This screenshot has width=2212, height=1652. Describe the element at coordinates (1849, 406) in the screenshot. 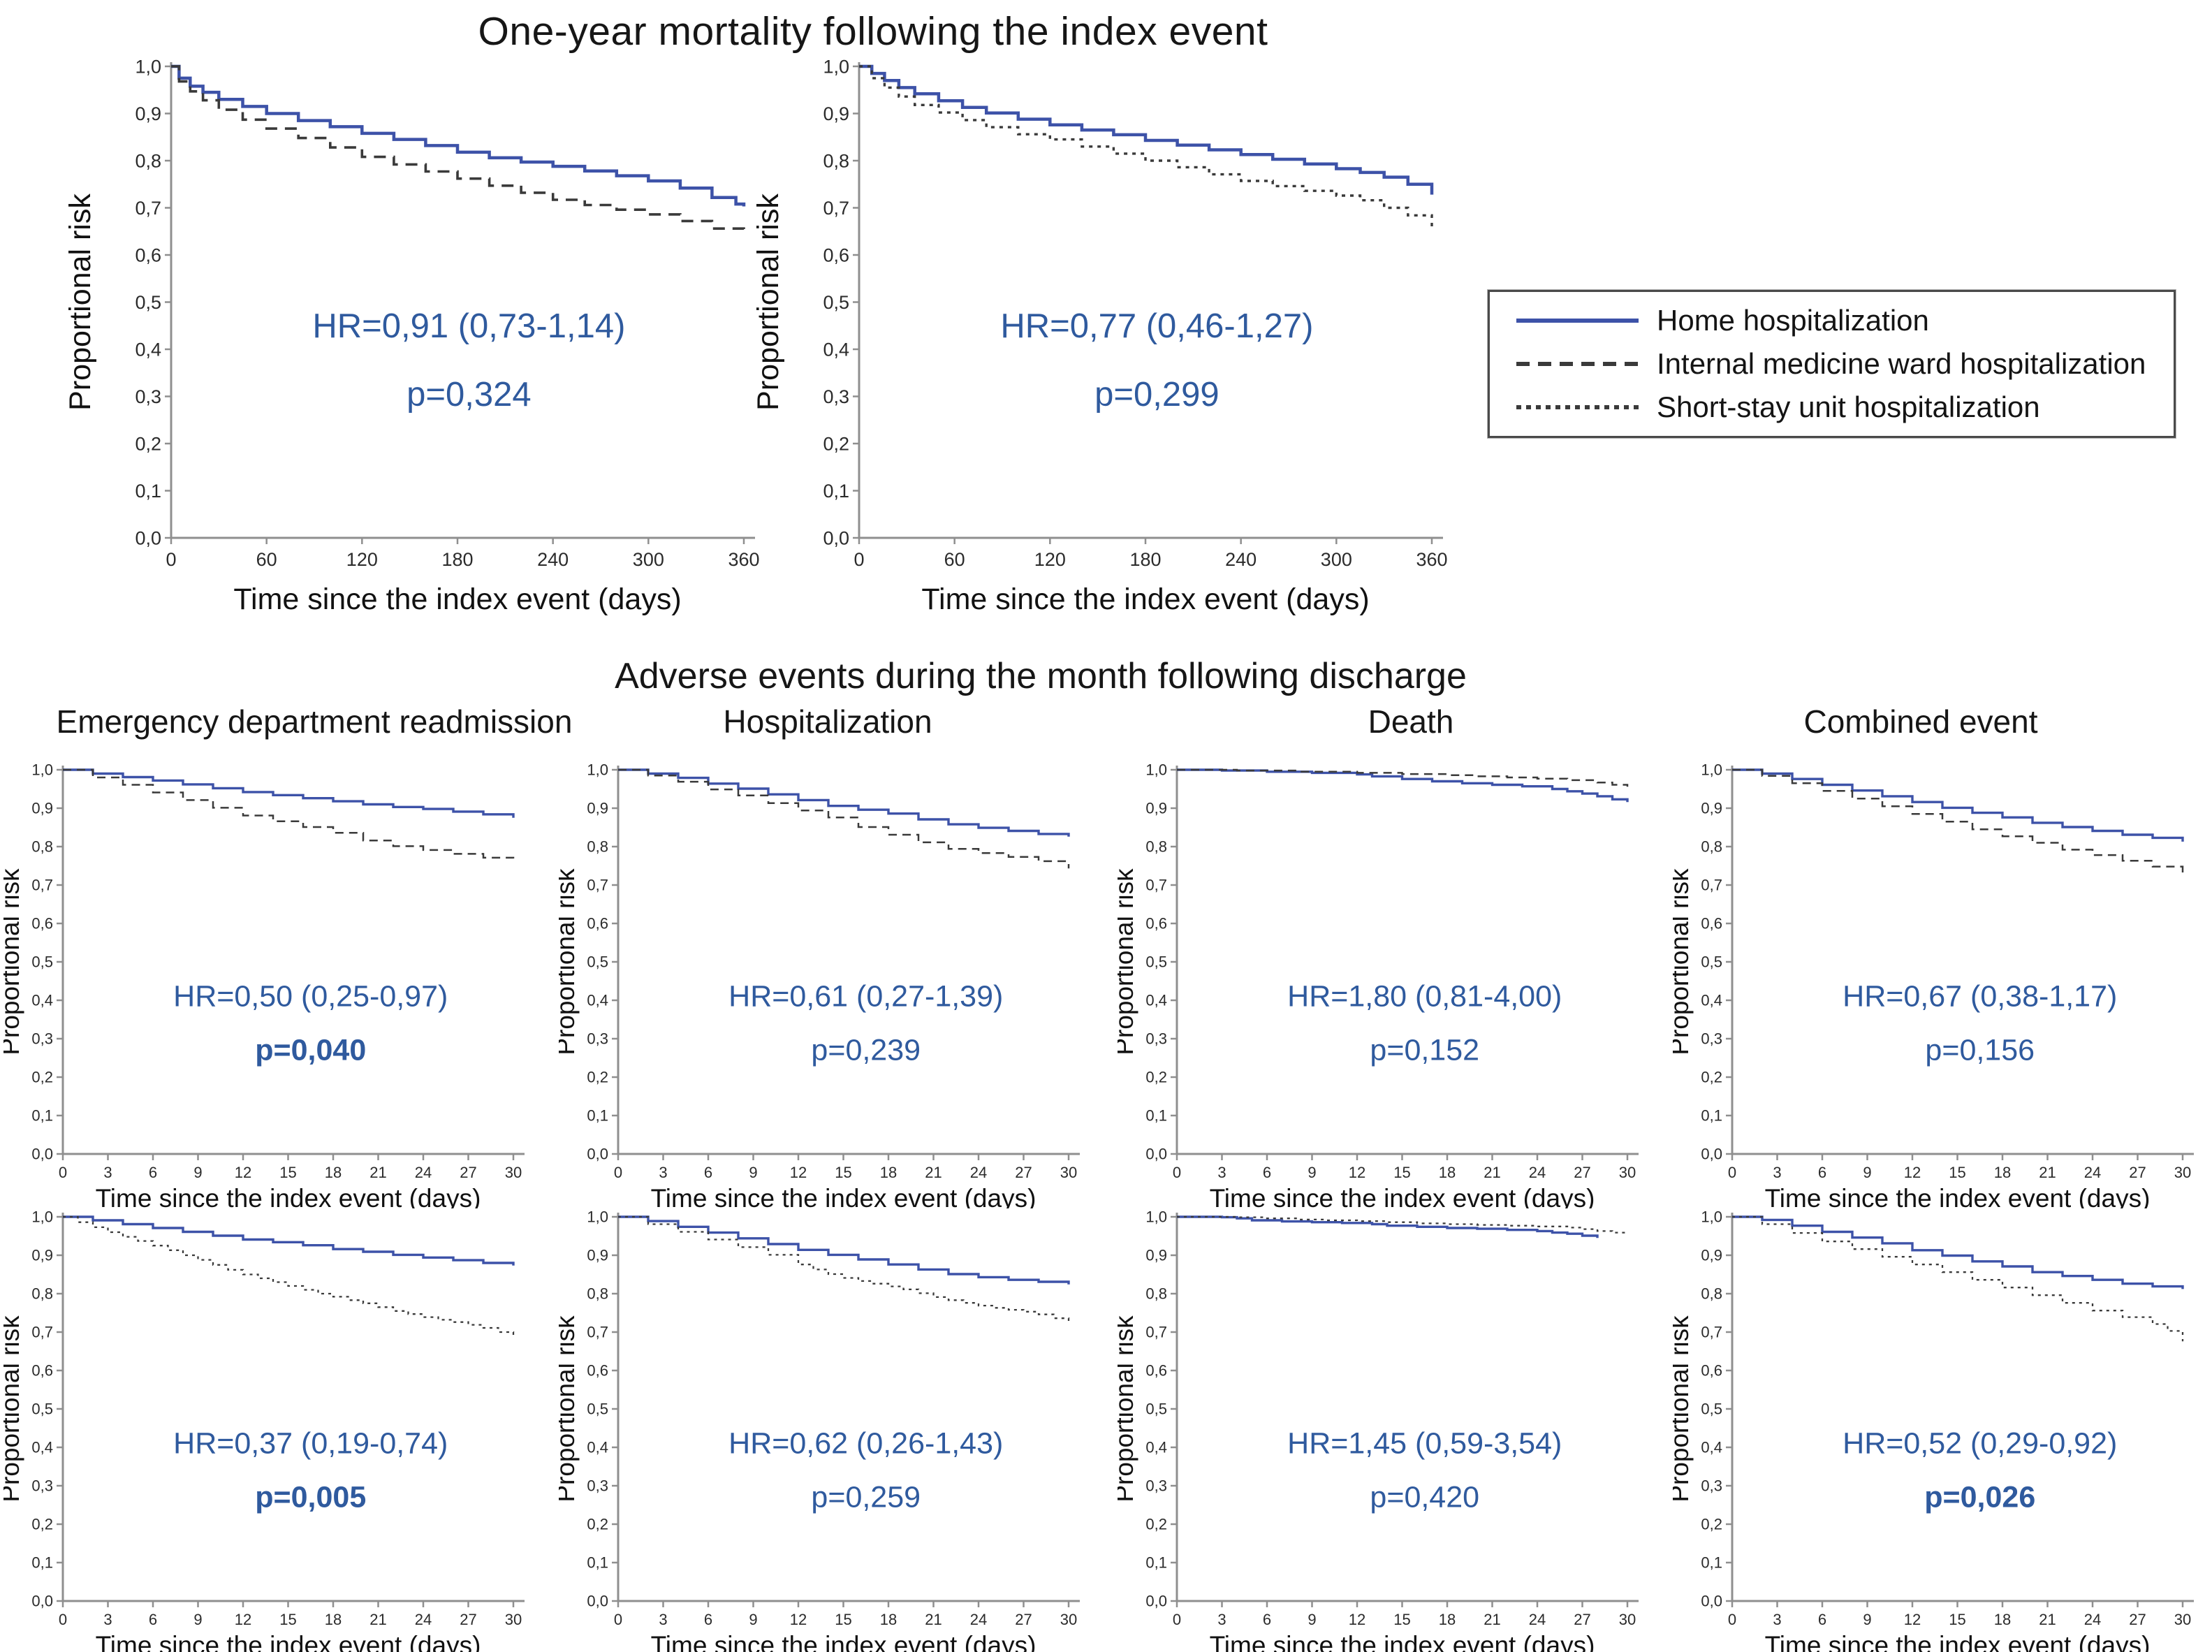

I see `legend-label: Short-stay unit hospitalization` at that location.